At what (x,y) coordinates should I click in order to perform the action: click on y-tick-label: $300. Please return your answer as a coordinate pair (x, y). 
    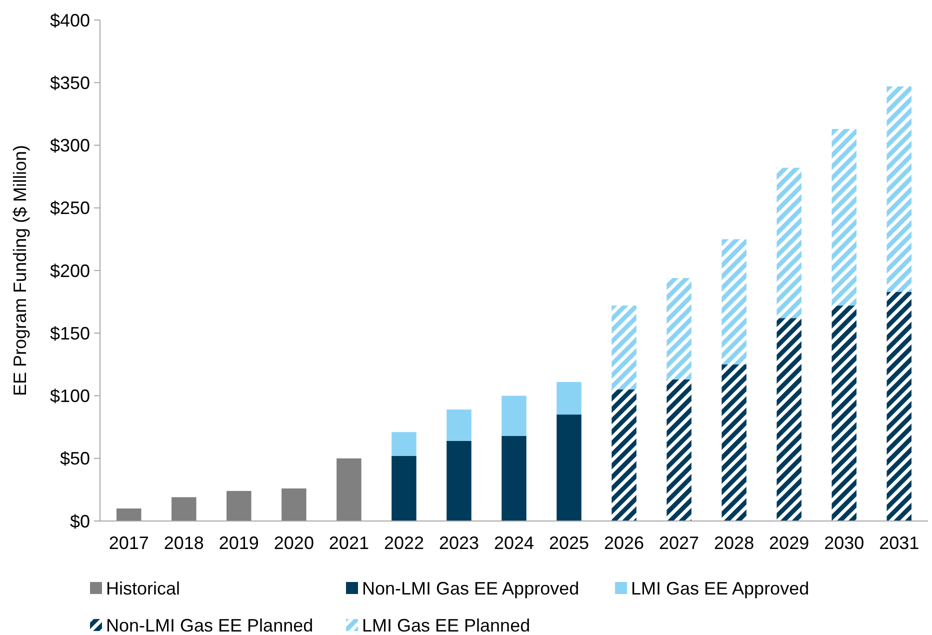
    Looking at the image, I should click on (70, 146).